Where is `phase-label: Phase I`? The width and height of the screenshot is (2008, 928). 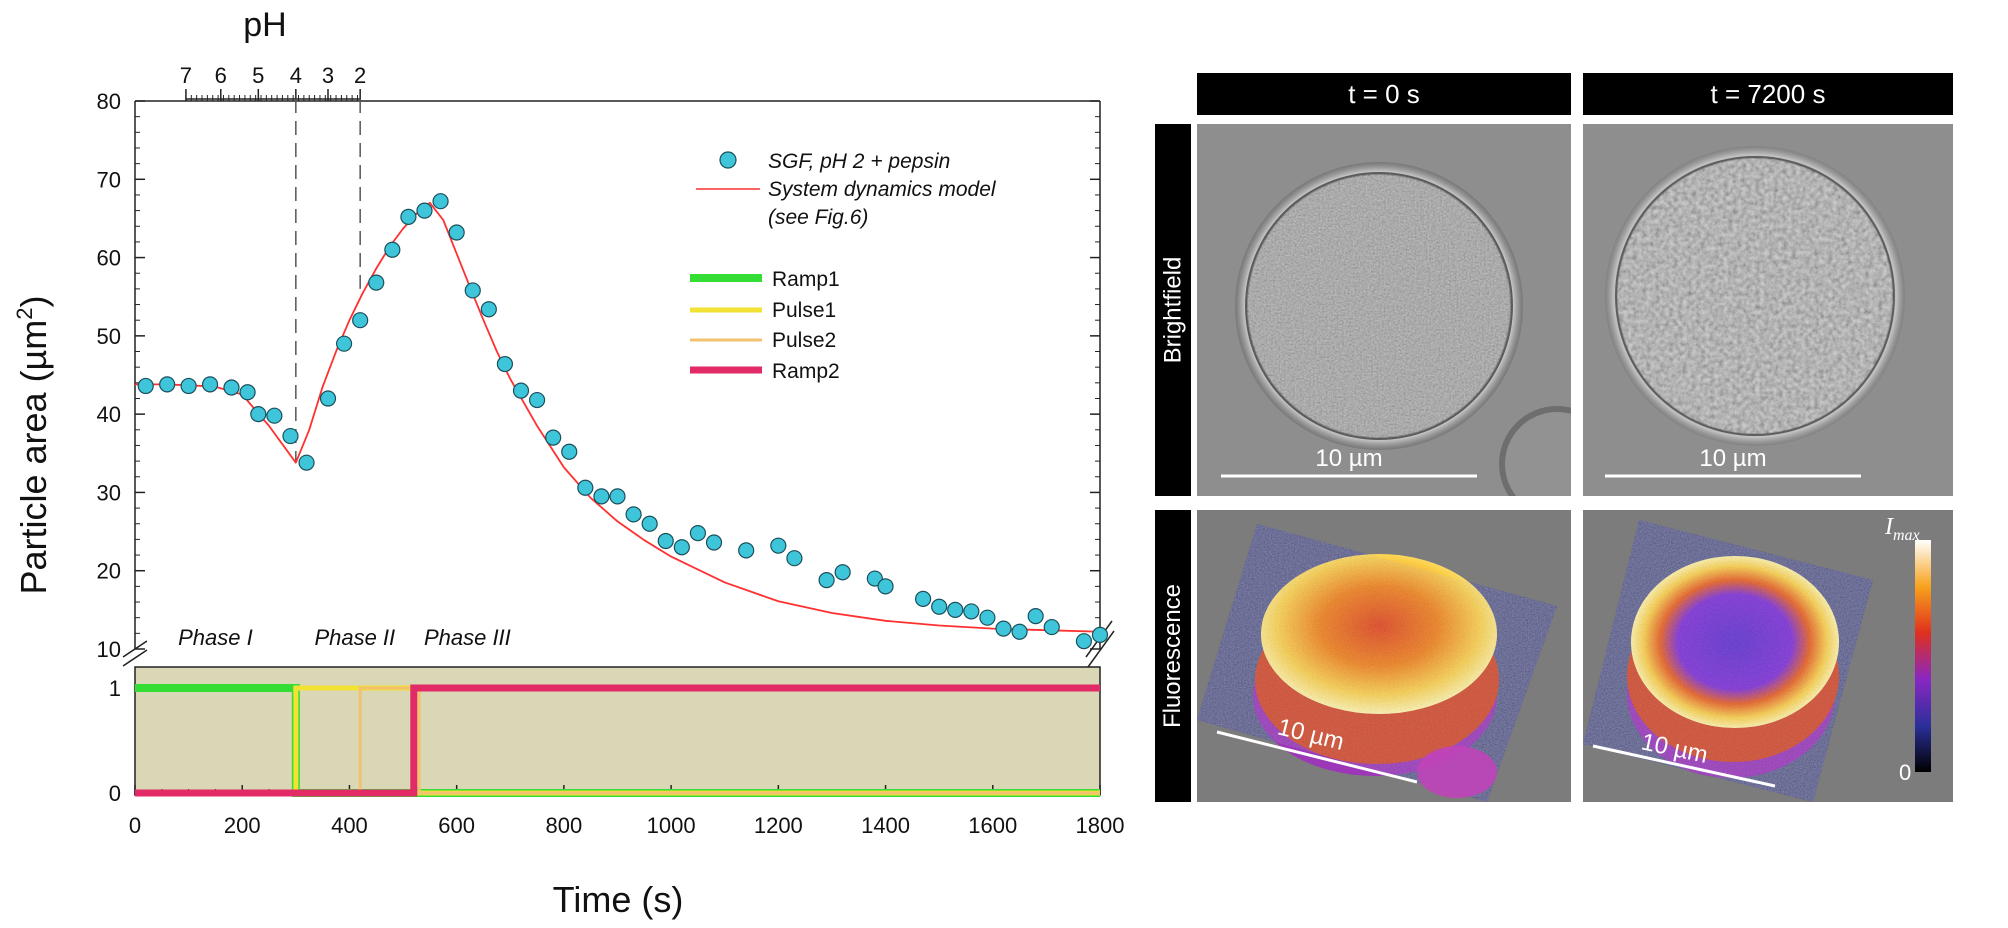
phase-label: Phase I is located at coordinates (215, 637).